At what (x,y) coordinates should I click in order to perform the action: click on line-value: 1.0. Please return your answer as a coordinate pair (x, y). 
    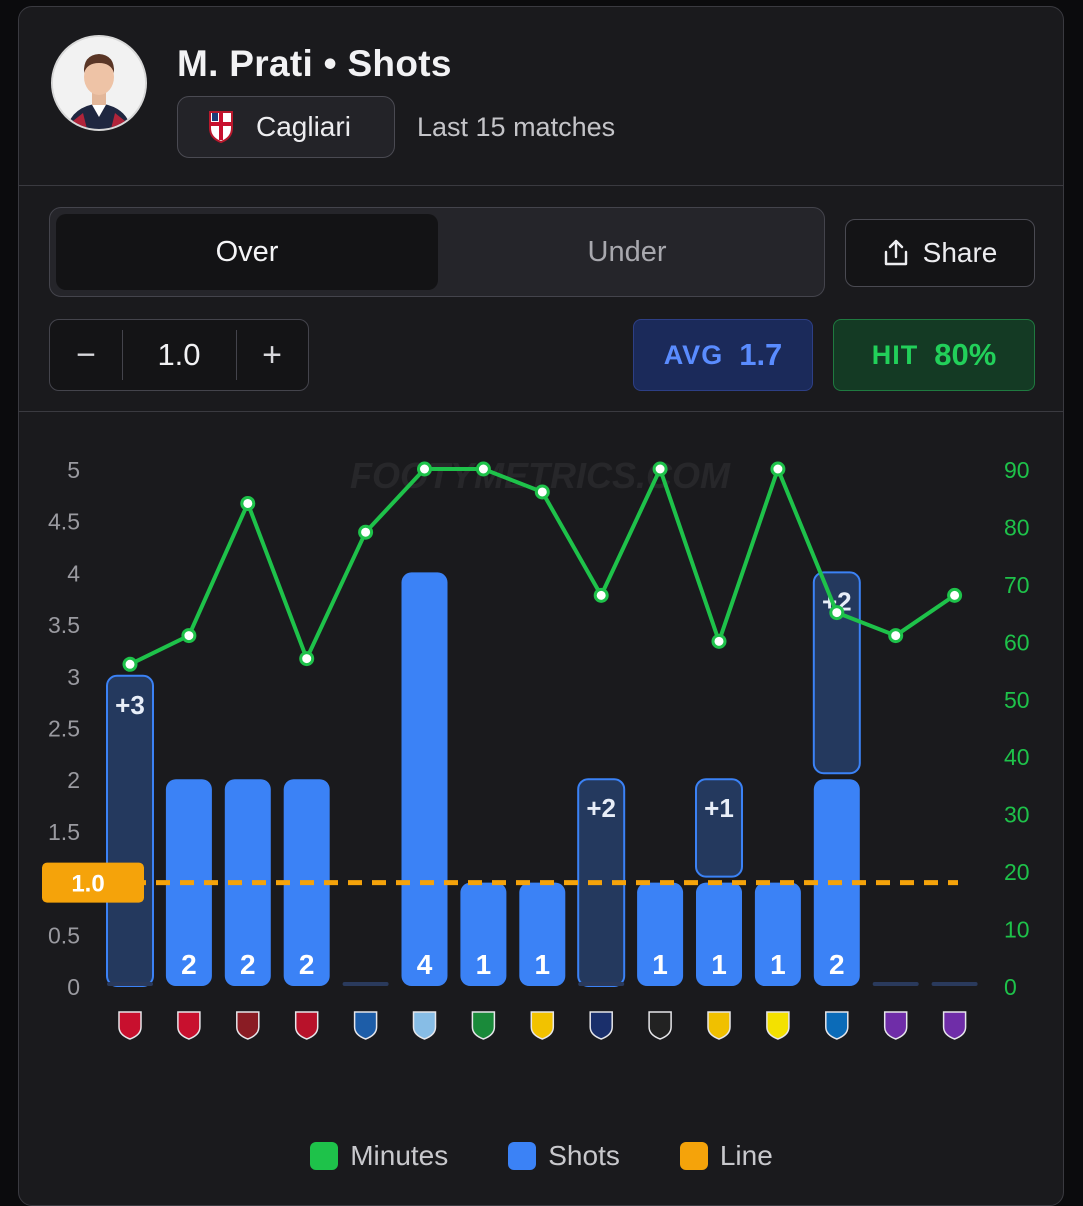
    Looking at the image, I should click on (179, 354).